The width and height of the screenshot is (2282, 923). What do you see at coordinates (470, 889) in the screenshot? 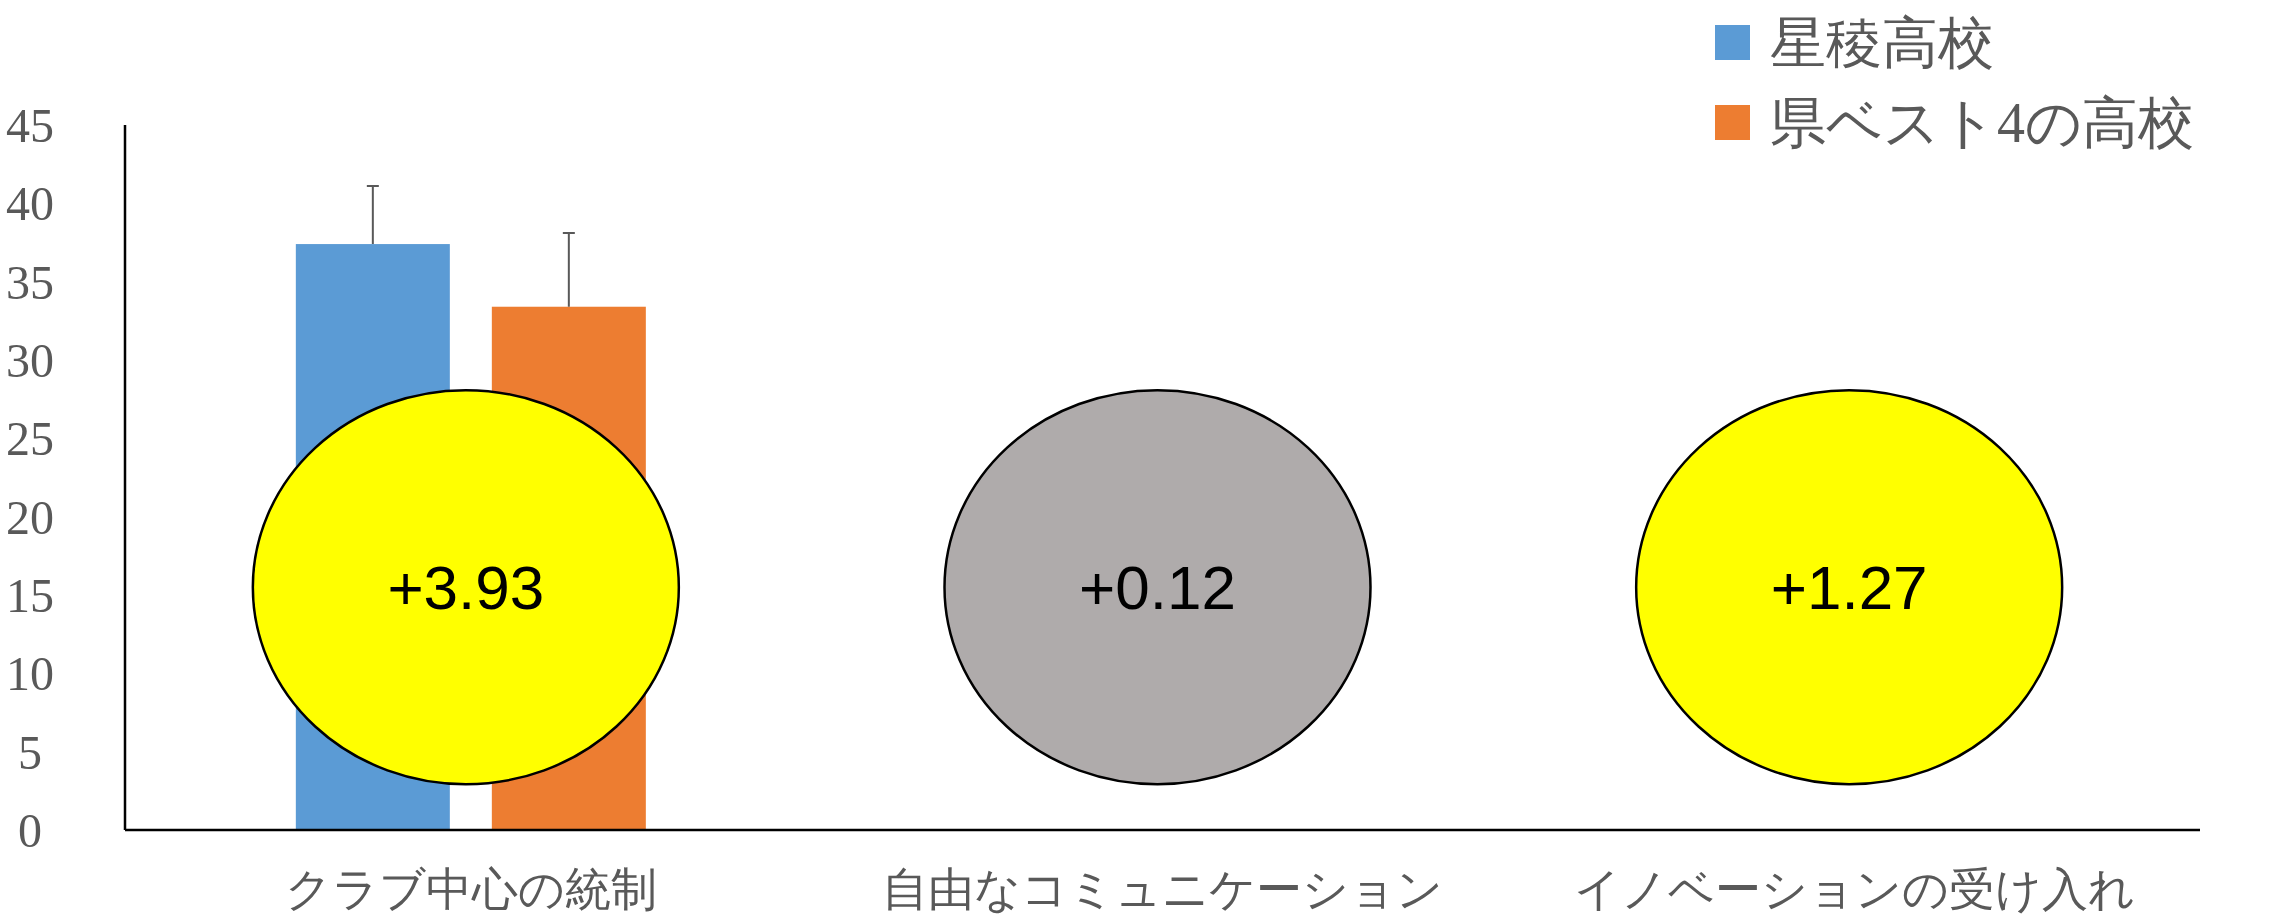
I see `x-tick-label: クラブ中心の統制` at bounding box center [470, 889].